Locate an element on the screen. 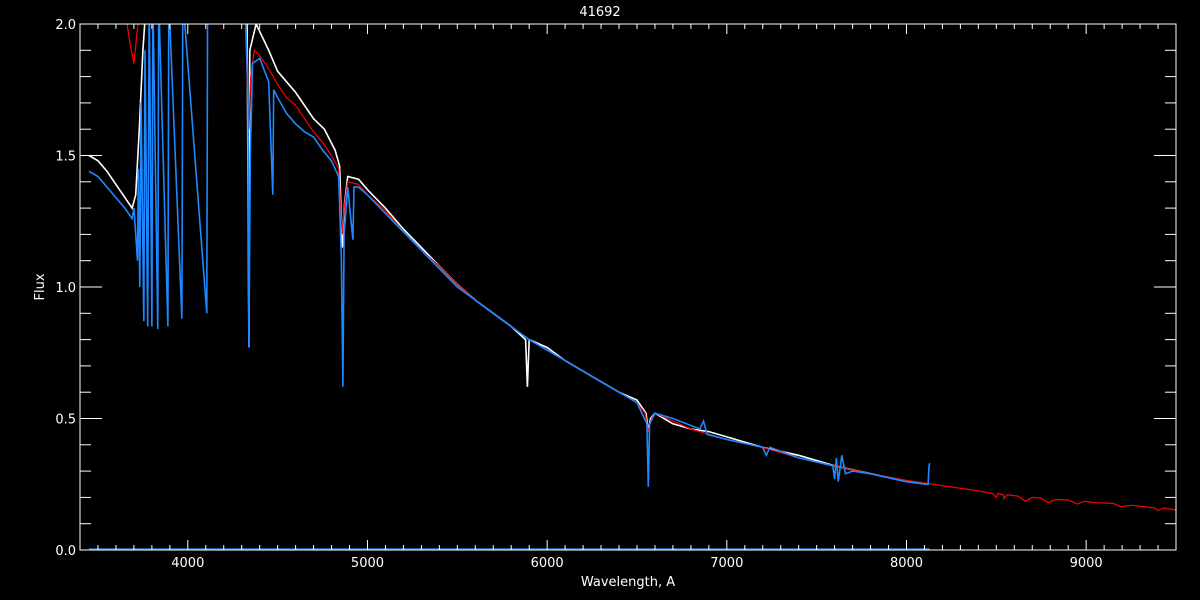 The image size is (1200, 600). x-tick-label: 4000 is located at coordinates (187, 563).